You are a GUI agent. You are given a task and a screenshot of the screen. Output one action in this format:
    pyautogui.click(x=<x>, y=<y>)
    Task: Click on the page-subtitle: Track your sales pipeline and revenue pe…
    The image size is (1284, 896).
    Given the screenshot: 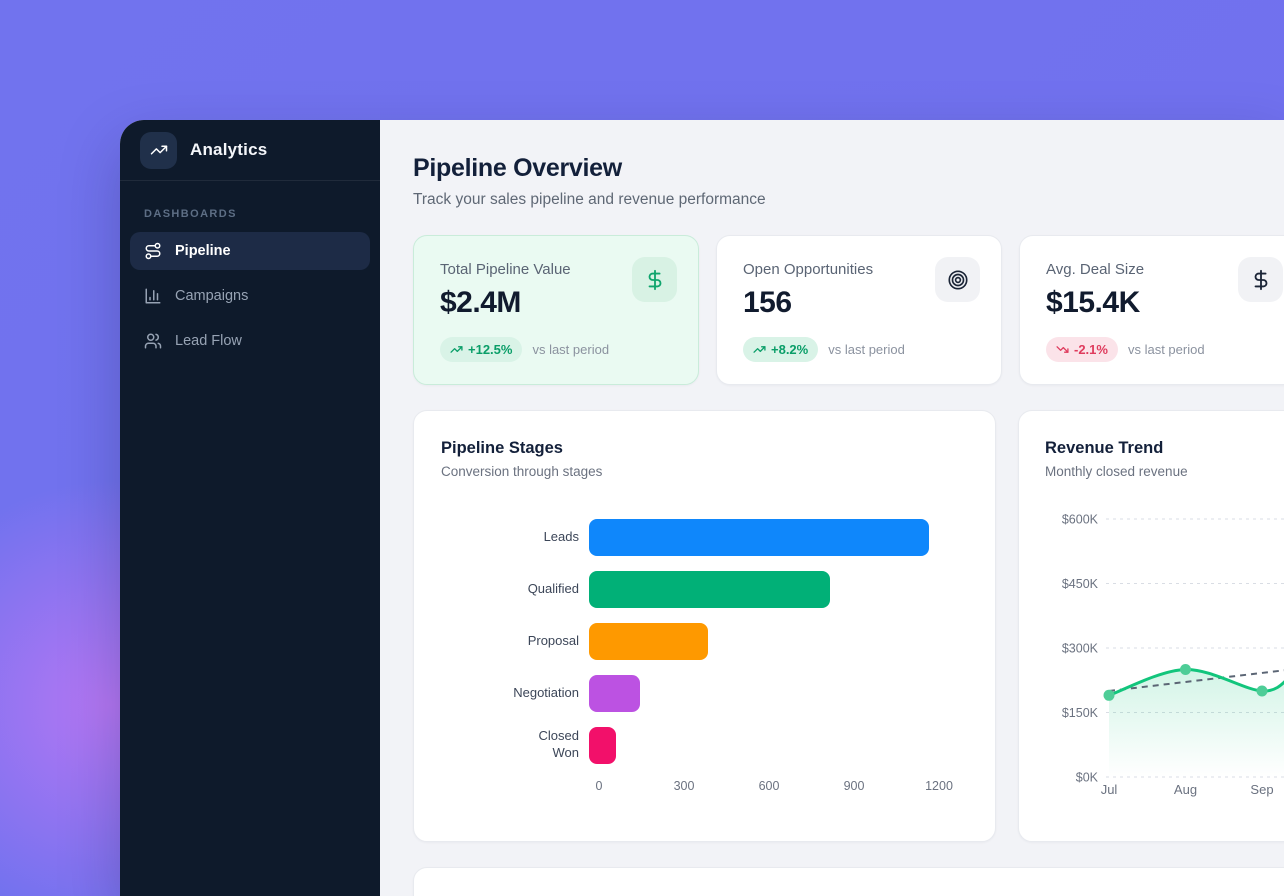 What is the action you would take?
    pyautogui.click(x=589, y=199)
    